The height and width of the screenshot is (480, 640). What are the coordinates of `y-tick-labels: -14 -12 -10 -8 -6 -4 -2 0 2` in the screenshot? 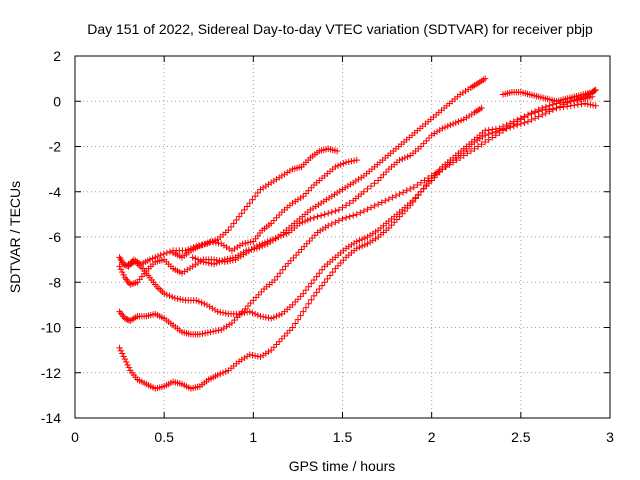 It's located at (51, 237).